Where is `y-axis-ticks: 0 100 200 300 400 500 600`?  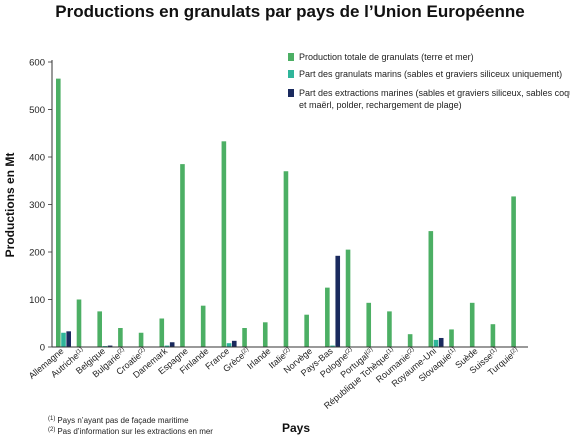
y-axis-ticks: 0 100 200 300 400 500 600 is located at coordinates (40, 206).